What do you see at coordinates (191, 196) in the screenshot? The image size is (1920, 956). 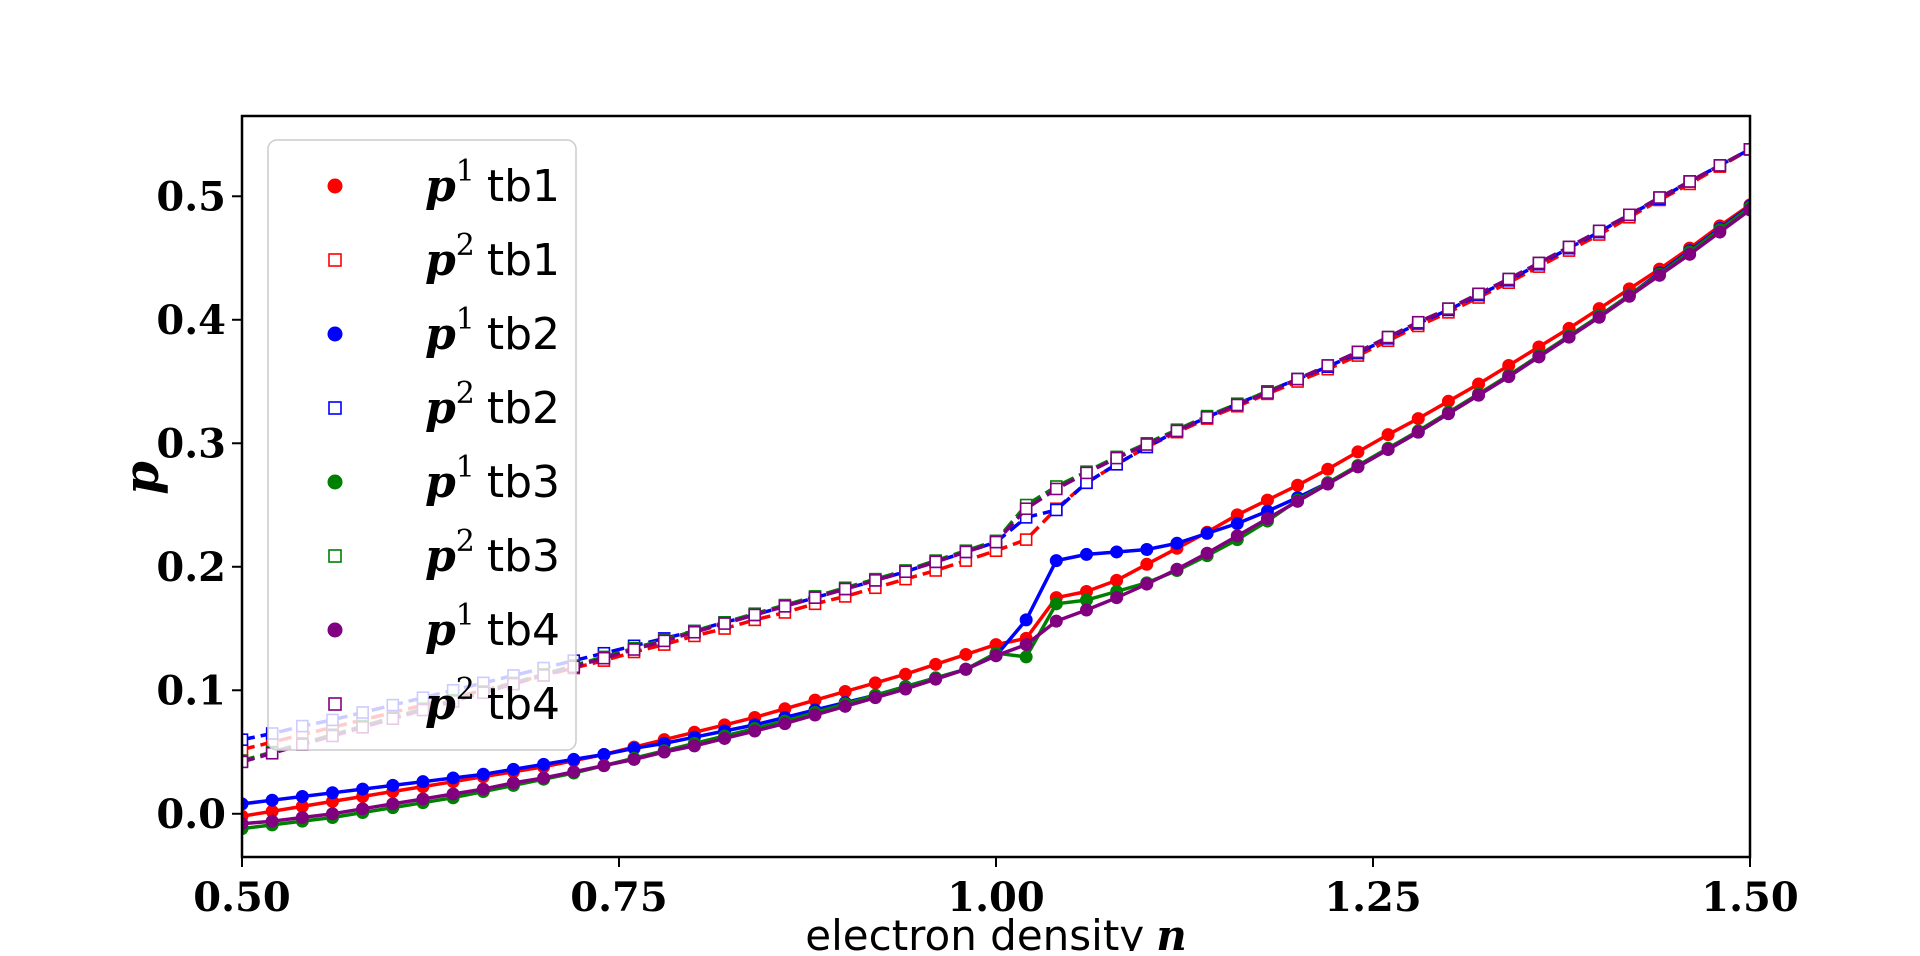 I see `y-tick-label: 0.5` at bounding box center [191, 196].